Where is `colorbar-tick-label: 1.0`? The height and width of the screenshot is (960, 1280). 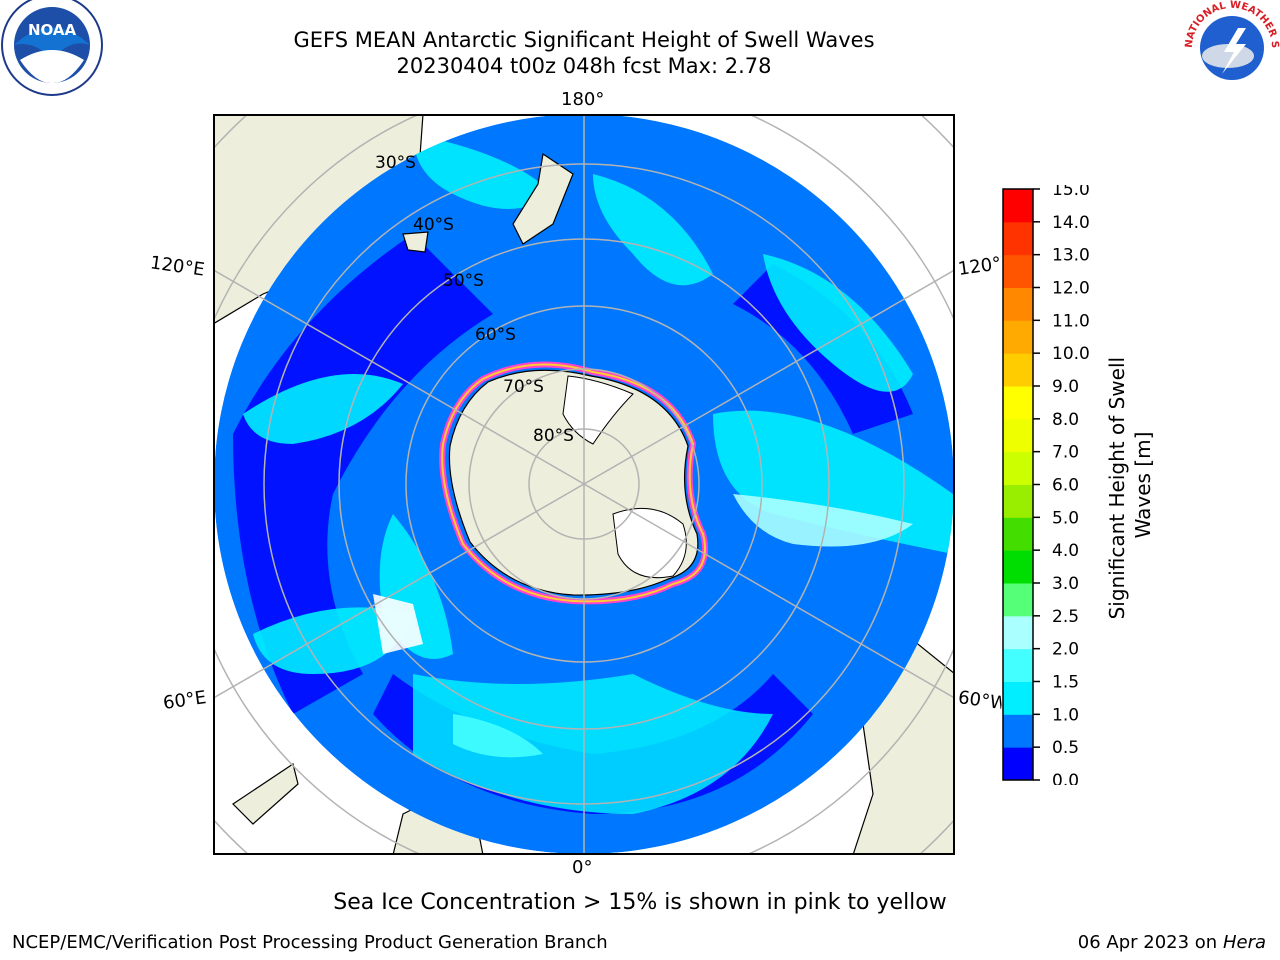 colorbar-tick-label: 1.0 is located at coordinates (1065, 715).